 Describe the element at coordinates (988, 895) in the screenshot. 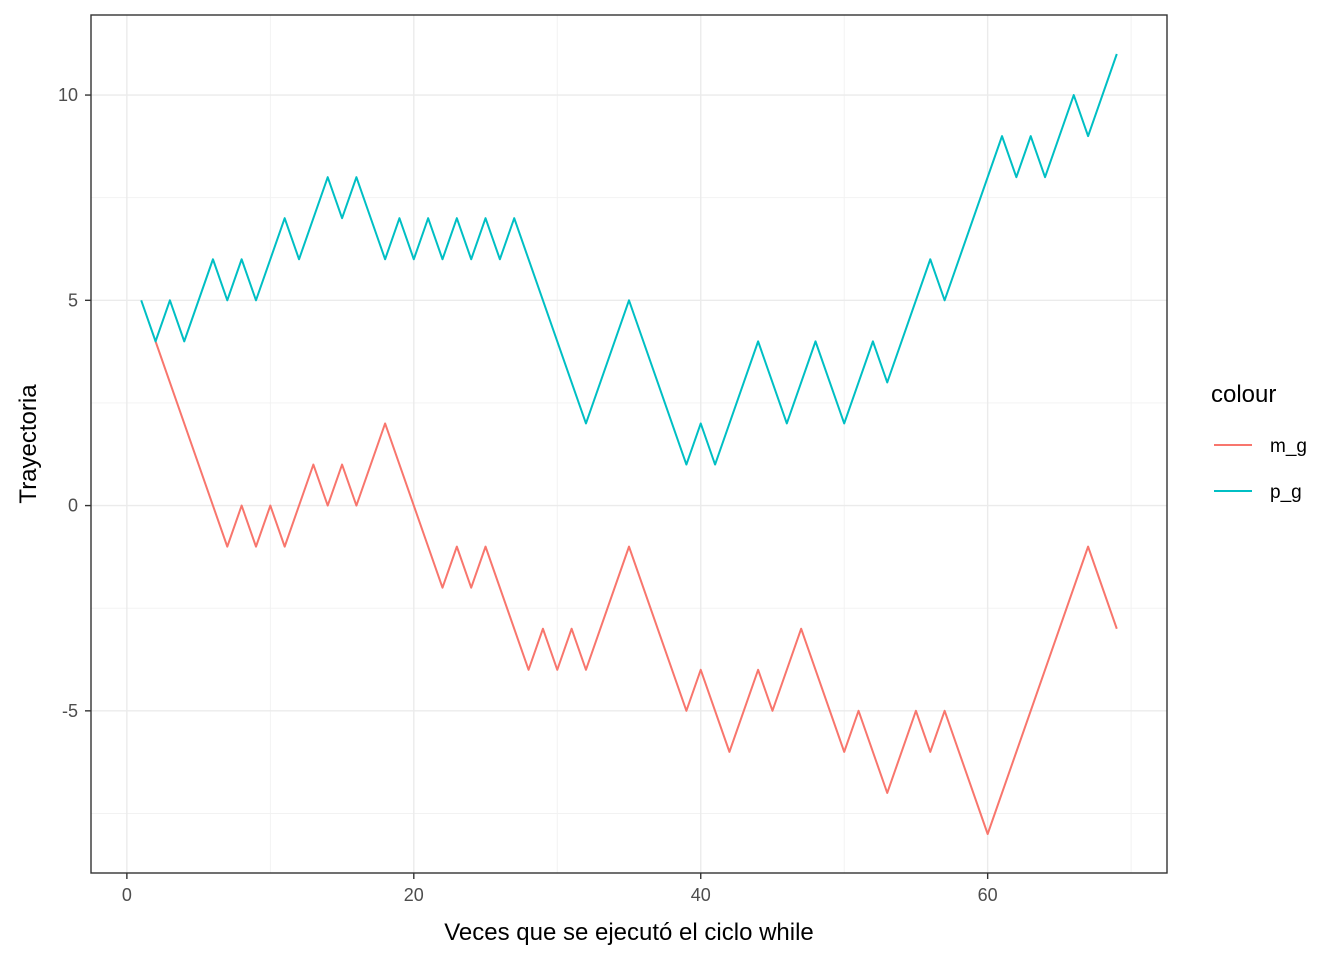

I see `x-tick-label: 60` at that location.